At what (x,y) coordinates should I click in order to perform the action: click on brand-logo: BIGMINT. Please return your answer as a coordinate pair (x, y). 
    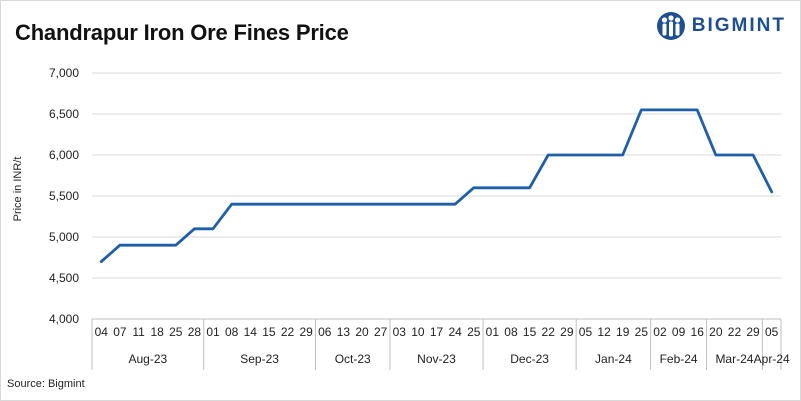
    Looking at the image, I should click on (721, 26).